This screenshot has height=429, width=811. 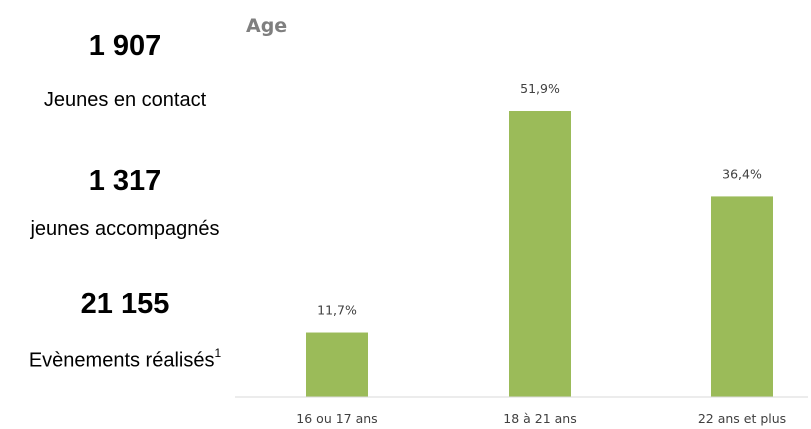 I want to click on data-label-1: 11,7%, so click(x=337, y=310).